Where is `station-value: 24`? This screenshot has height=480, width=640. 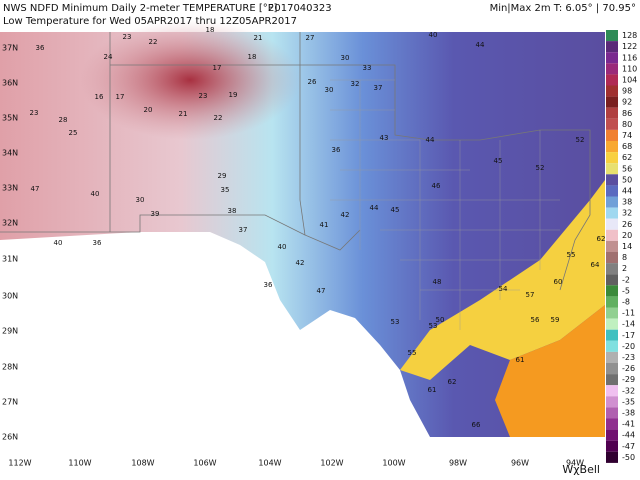
station-value: 24 is located at coordinates (108, 57).